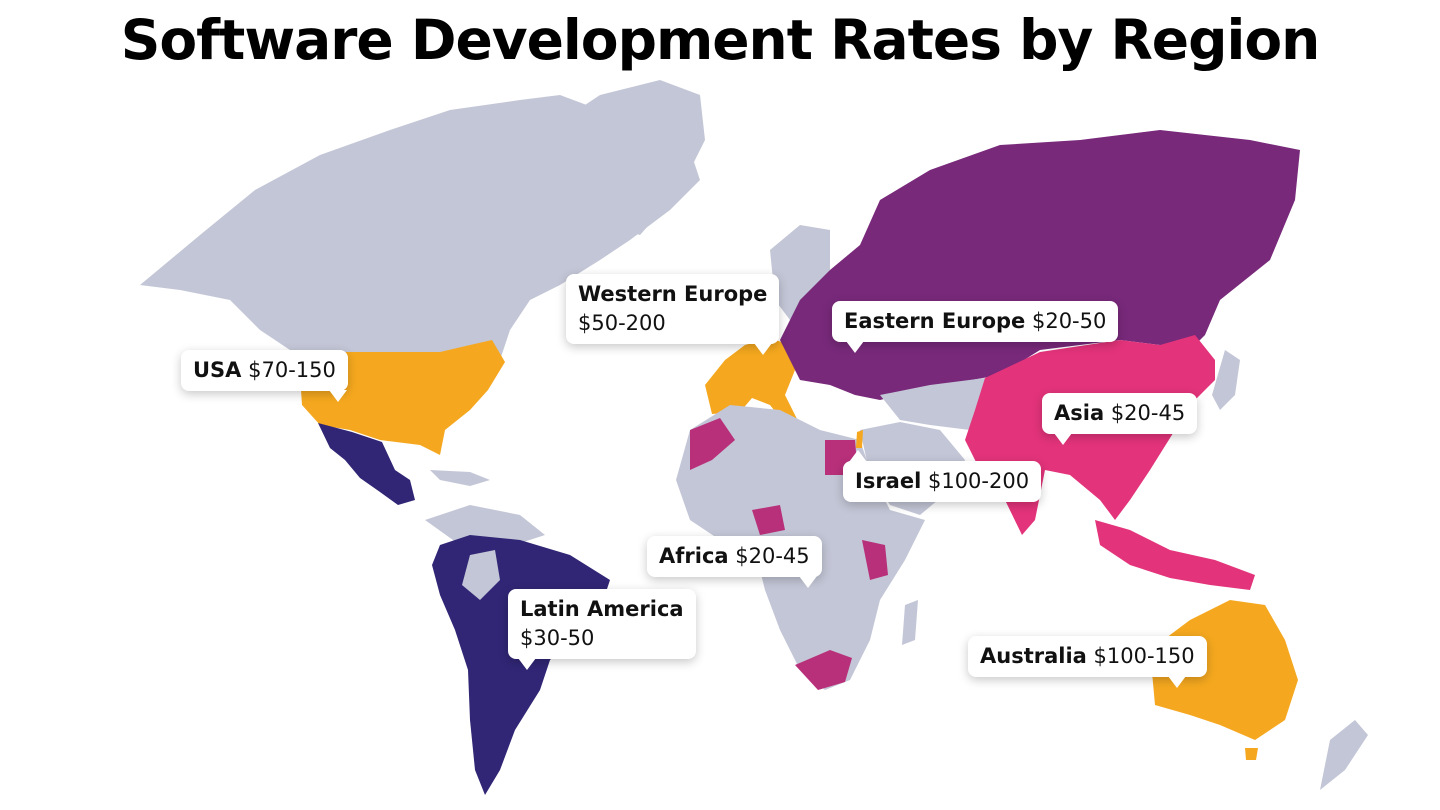  I want to click on africa-region-south, so click(823, 670).